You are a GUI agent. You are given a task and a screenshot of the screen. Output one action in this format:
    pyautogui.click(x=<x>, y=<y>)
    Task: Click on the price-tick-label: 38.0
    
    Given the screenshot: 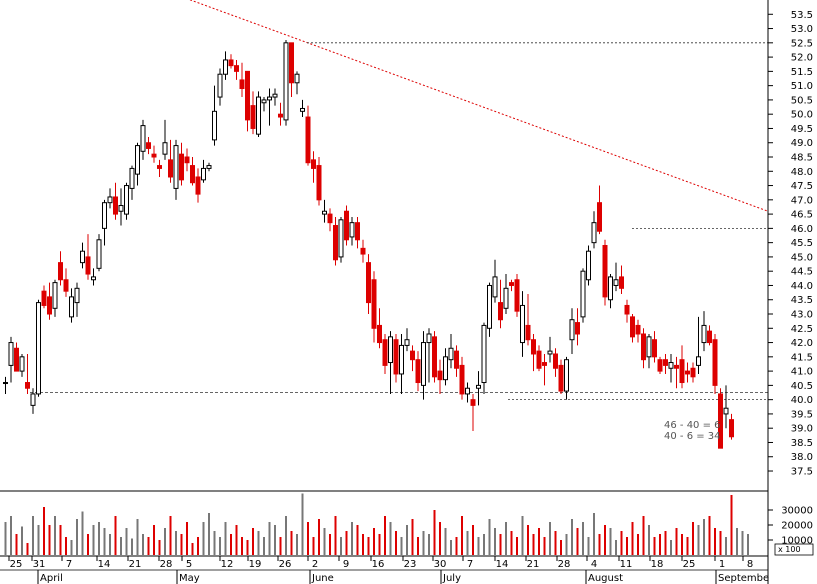 What is the action you would take?
    pyautogui.click(x=802, y=457)
    